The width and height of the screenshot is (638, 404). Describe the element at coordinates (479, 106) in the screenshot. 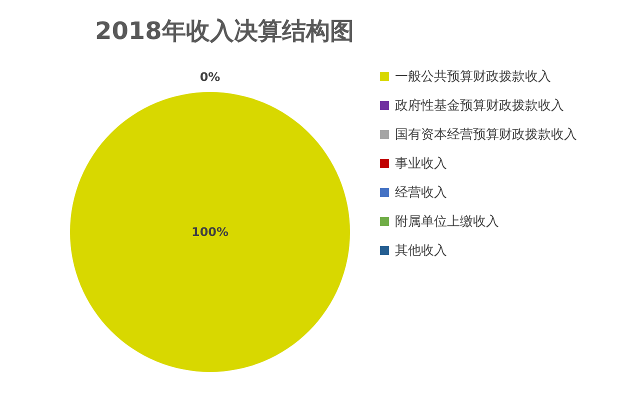

I see `legend-label: 政府性基金预算财政拨款收入` at that location.